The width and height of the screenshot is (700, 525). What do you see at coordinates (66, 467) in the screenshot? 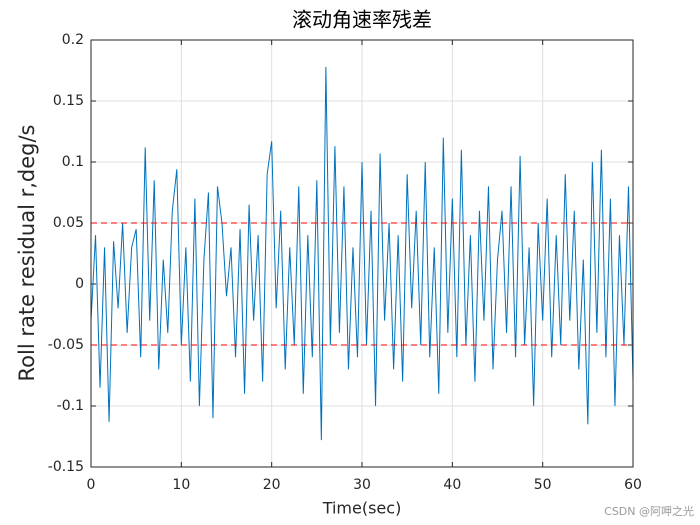
I see `y-tick-label: -0.15` at bounding box center [66, 467].